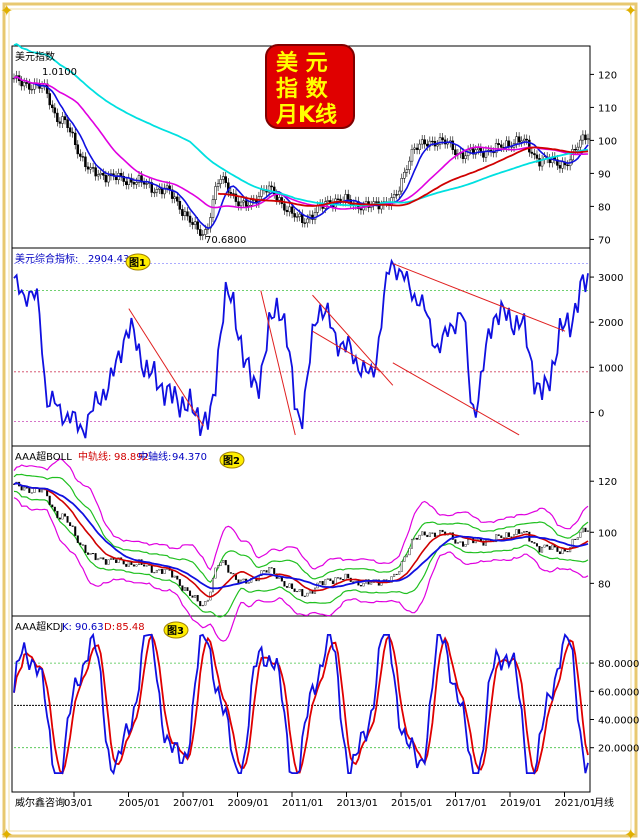 The width and height of the screenshot is (640, 840). What do you see at coordinates (604, 584) in the screenshot?
I see `y-tick-label: 80` at bounding box center [604, 584].